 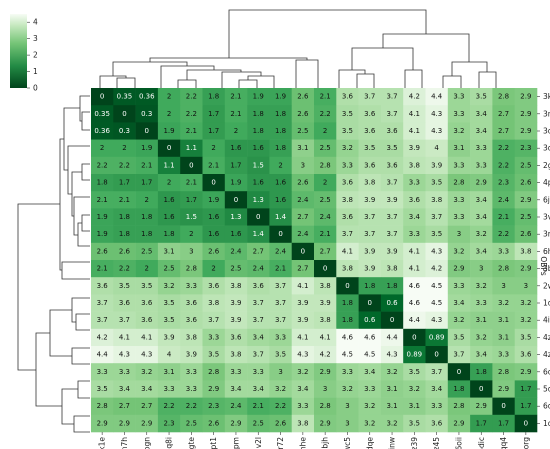 I want to click on y-axis-tick-label: 6qq4, so click(x=546, y=406).